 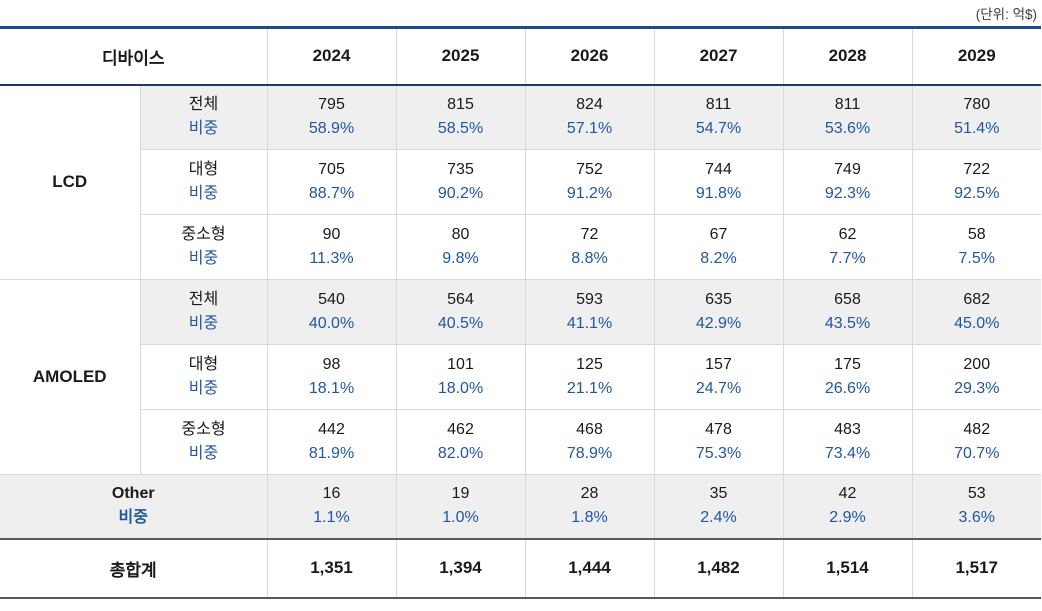 What do you see at coordinates (847, 506) in the screenshot?
I see `value-cell: 42 2.9%` at bounding box center [847, 506].